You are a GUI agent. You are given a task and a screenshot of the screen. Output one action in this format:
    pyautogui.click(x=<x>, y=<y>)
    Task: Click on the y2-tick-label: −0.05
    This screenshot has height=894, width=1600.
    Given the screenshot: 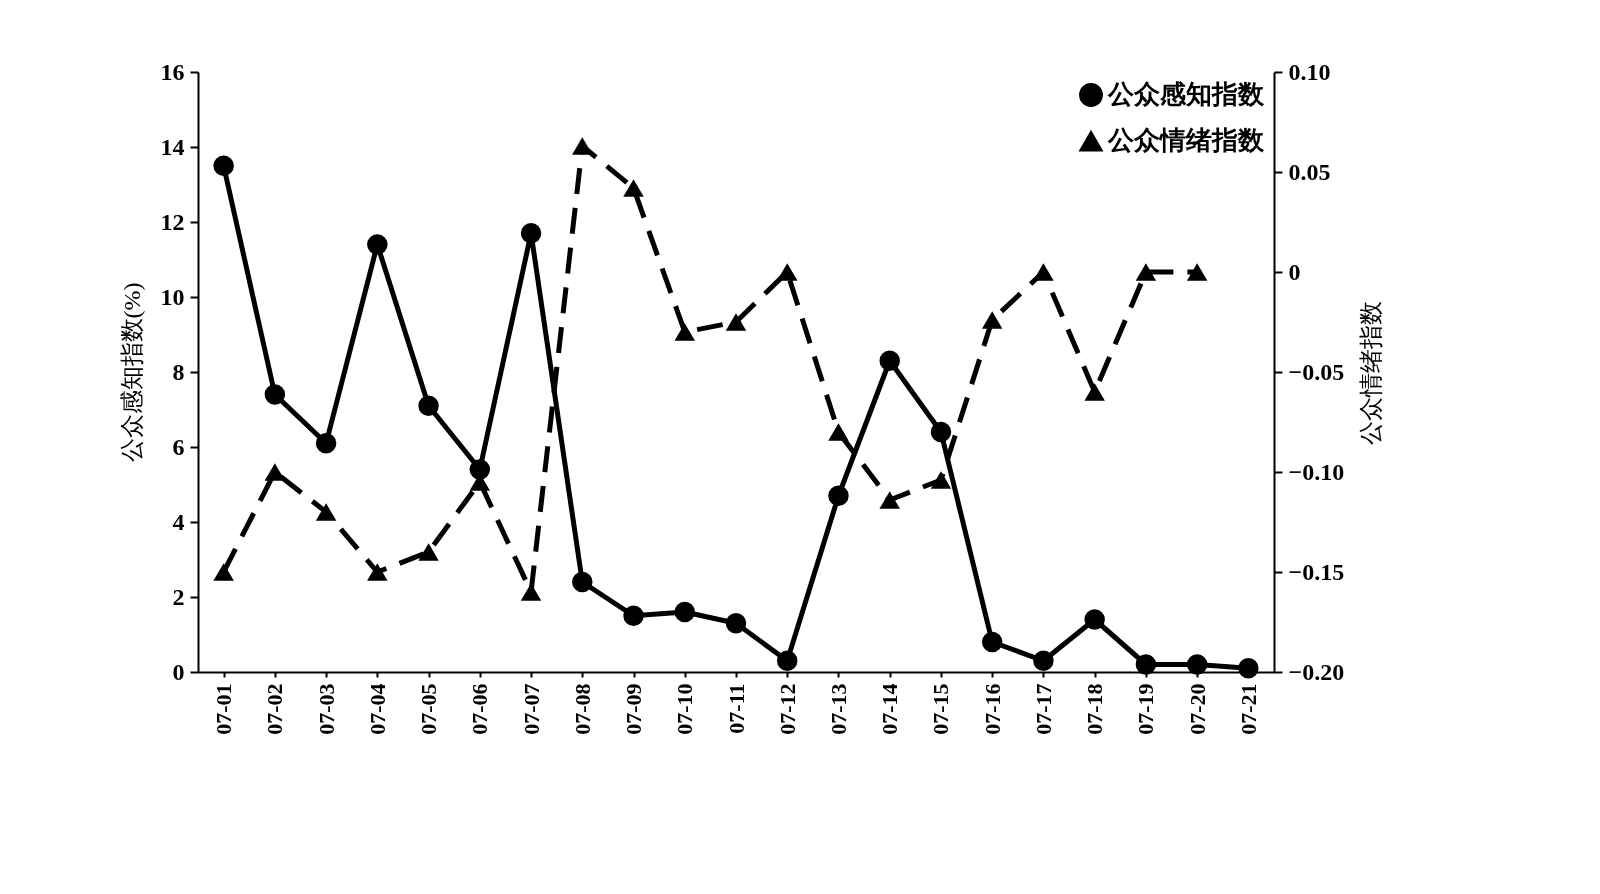 What is the action you would take?
    pyautogui.click(x=1316, y=371)
    